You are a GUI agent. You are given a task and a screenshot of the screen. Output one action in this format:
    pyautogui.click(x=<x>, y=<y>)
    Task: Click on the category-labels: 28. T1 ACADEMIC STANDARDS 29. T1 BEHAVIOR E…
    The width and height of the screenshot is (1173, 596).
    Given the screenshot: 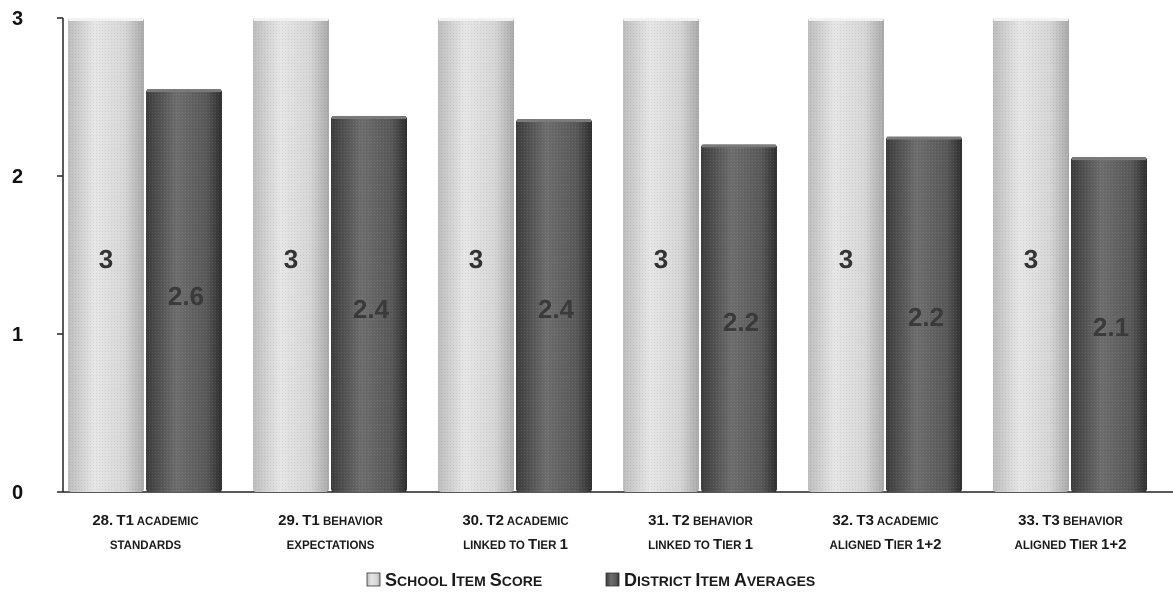 What is the action you would take?
    pyautogui.click(x=609, y=532)
    